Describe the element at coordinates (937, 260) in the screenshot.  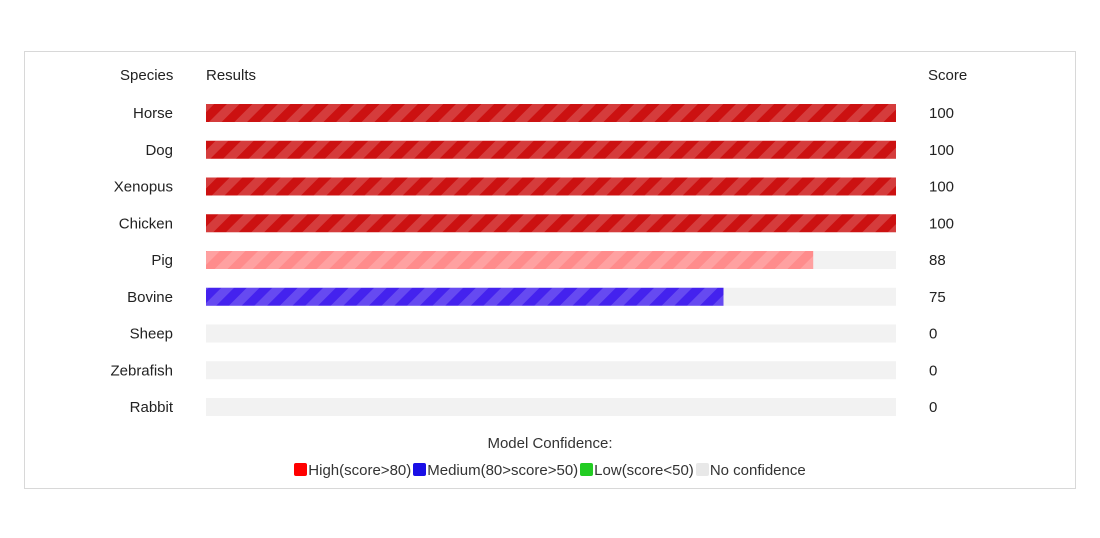
I see `score-value: 88` at that location.